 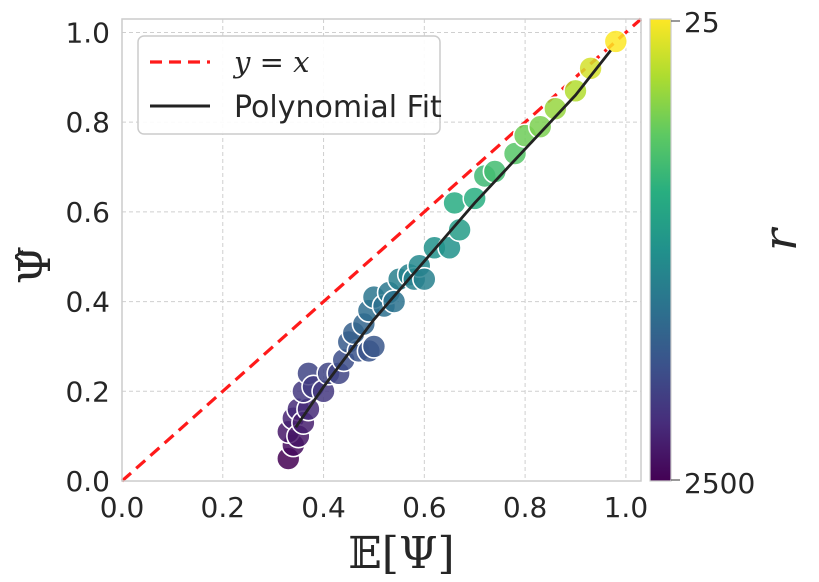 What do you see at coordinates (401, 553) in the screenshot?
I see `x-axis-label: 𝔼[Ψ]` at bounding box center [401, 553].